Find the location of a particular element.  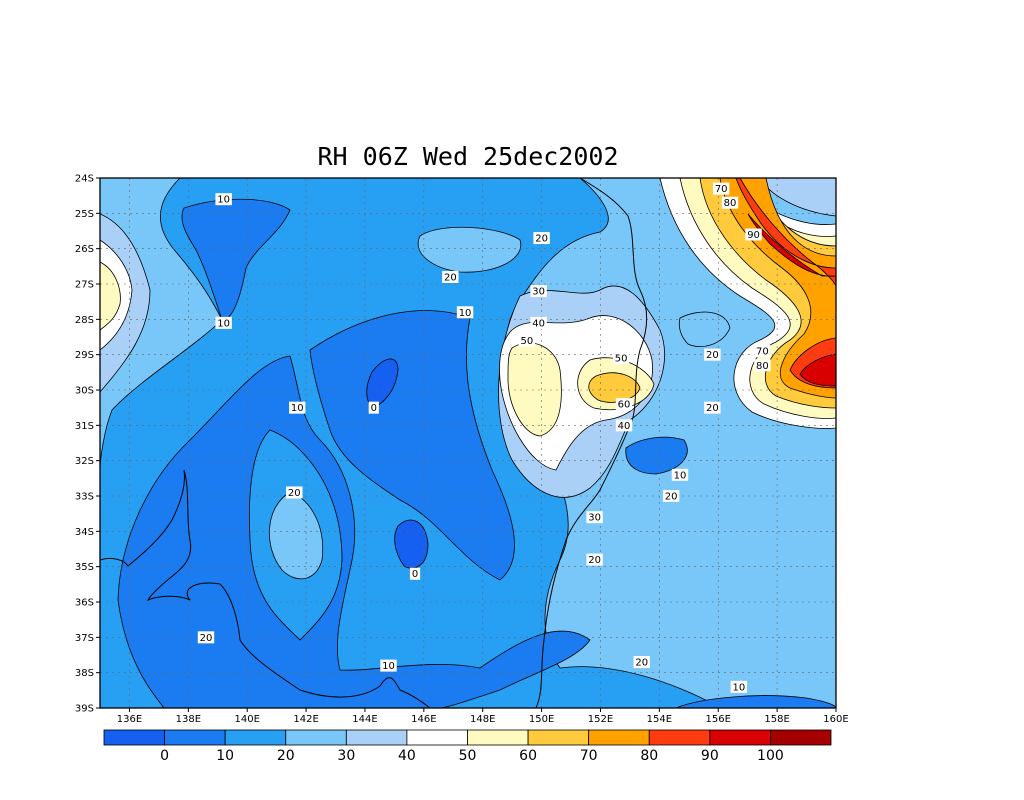

contour-label-text: 80 is located at coordinates (730, 203).